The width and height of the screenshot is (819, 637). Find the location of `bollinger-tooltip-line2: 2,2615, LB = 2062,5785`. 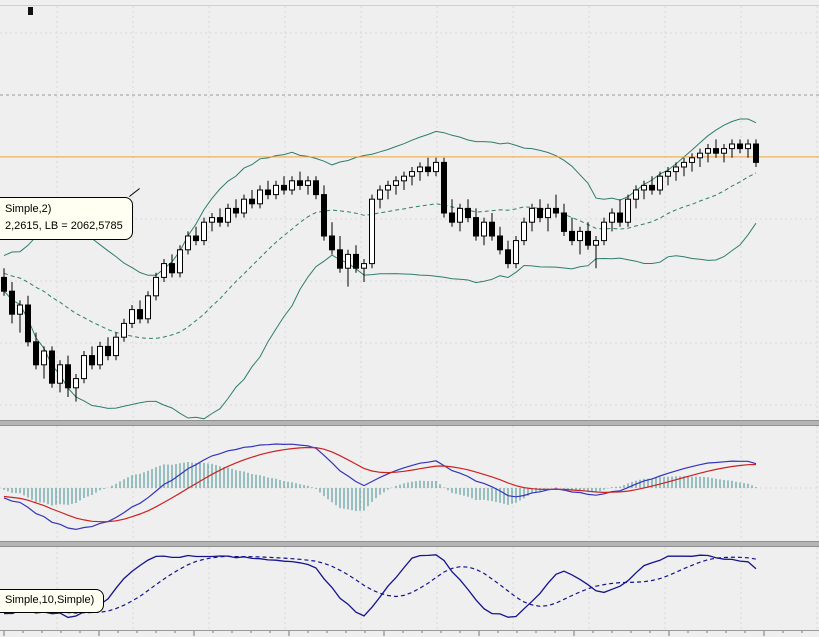

bollinger-tooltip-line2: 2,2615, LB = 2062,5785 is located at coordinates (64, 226).